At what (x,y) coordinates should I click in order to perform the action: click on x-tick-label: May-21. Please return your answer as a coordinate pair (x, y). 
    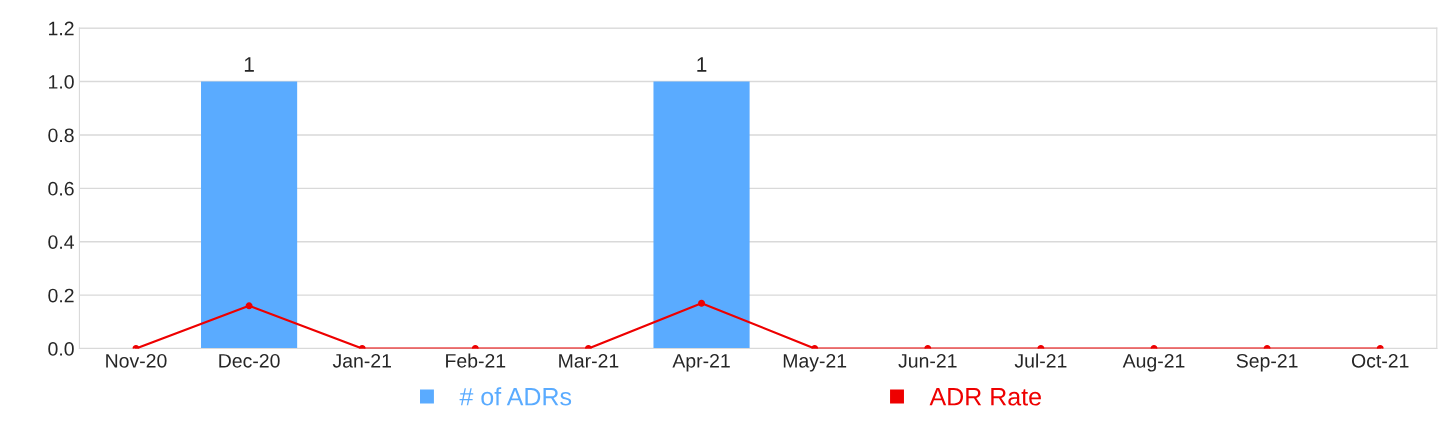
    Looking at the image, I should click on (815, 362).